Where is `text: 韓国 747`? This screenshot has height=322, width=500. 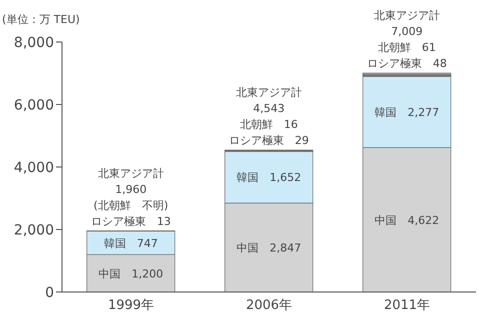
text: 韓国 747 is located at coordinates (131, 243).